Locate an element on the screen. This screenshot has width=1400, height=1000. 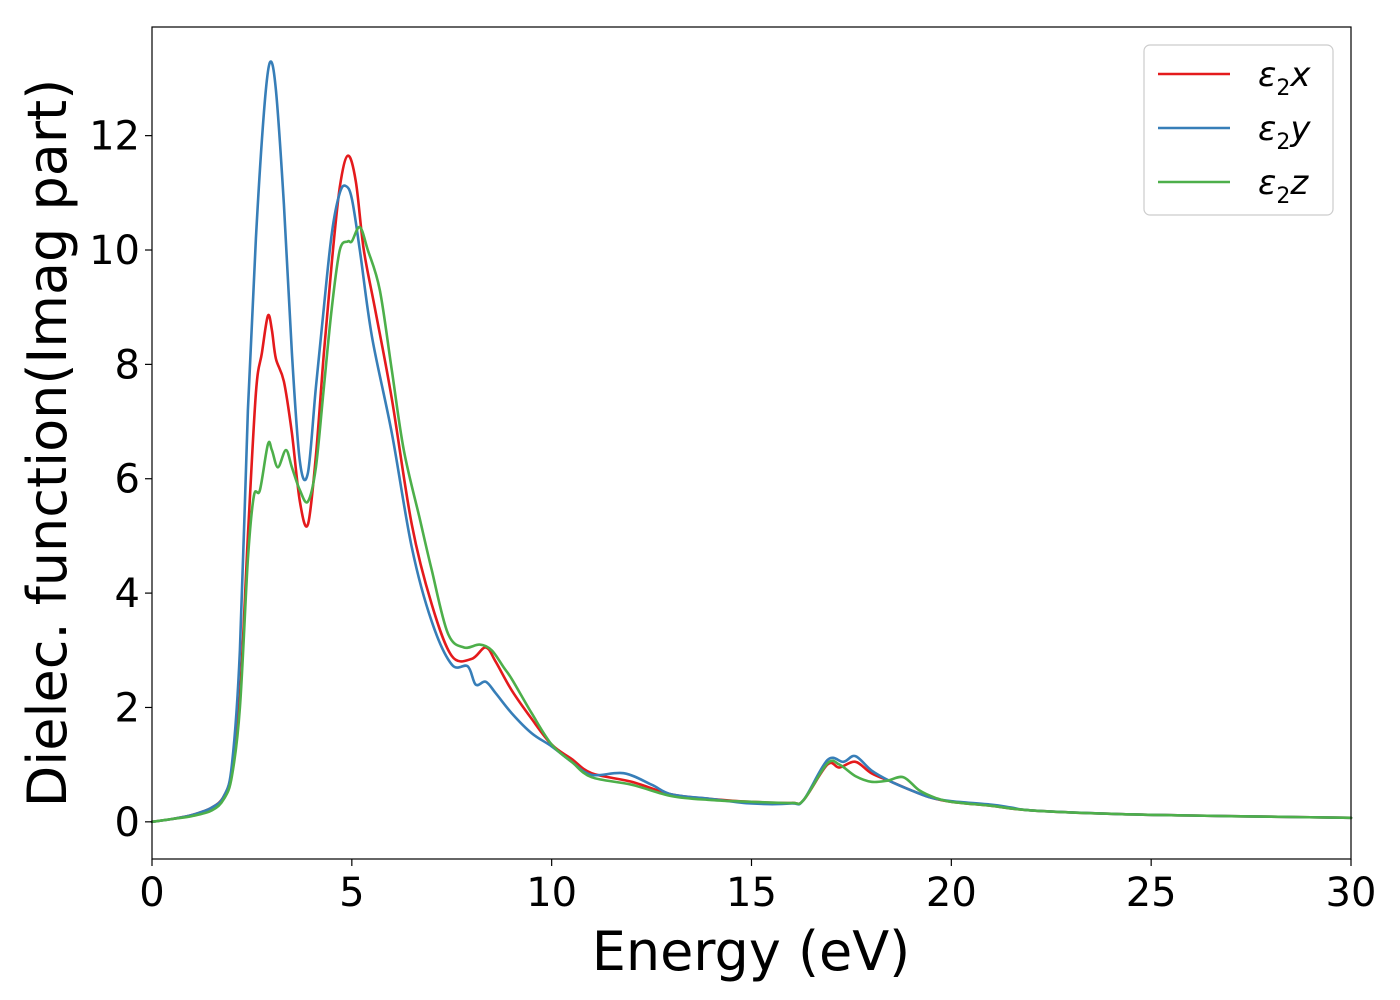
legend-box is located at coordinates (1238, 130).